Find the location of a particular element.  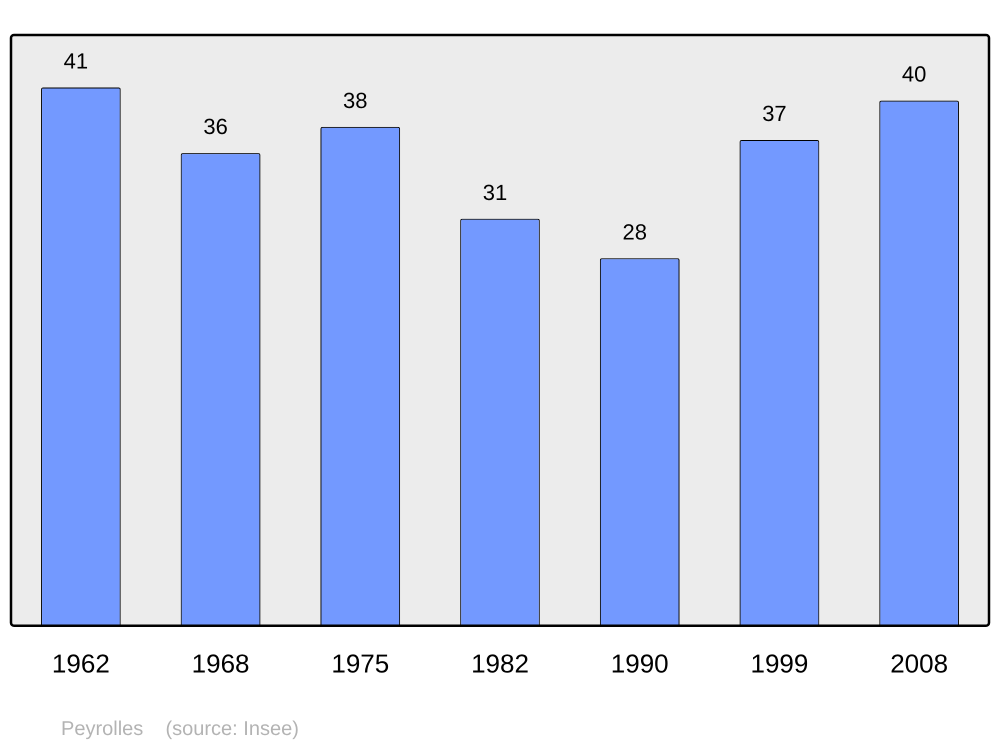

x-tick-label: 1962 is located at coordinates (81, 663).